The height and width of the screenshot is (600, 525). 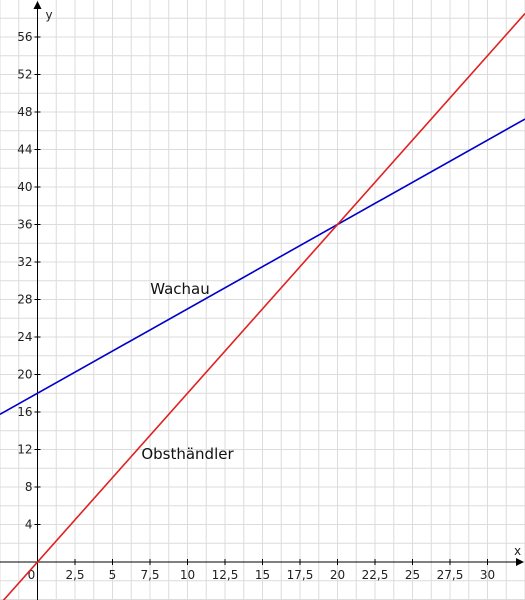 I want to click on x-tick-label: 25, so click(x=412, y=575).